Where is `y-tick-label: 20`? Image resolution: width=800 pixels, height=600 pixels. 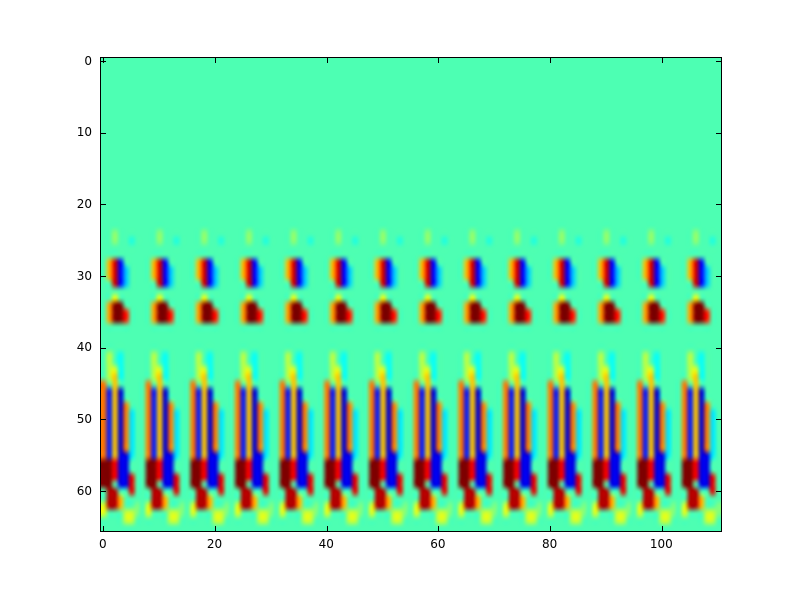 y-tick-label: 20 is located at coordinates (84, 203).